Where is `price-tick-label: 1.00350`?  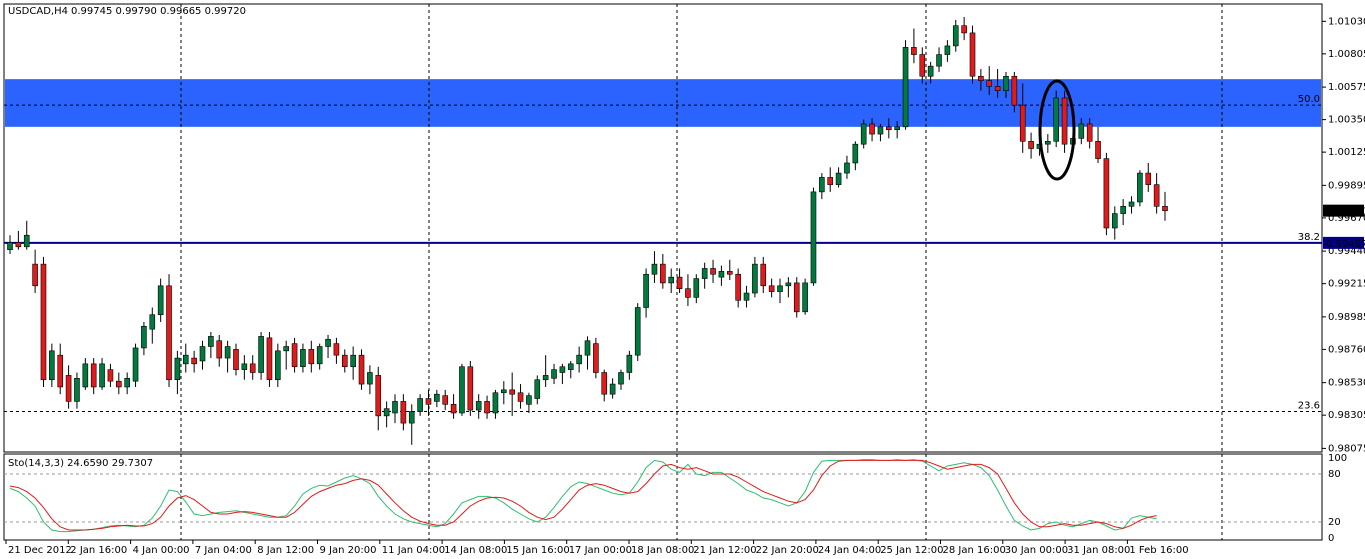
price-tick-label: 1.00350 is located at coordinates (1346, 120).